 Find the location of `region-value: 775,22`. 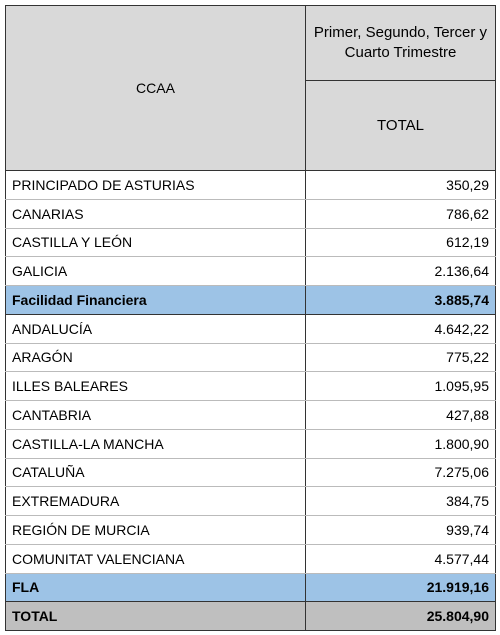

region-value: 775,22 is located at coordinates (400, 357).